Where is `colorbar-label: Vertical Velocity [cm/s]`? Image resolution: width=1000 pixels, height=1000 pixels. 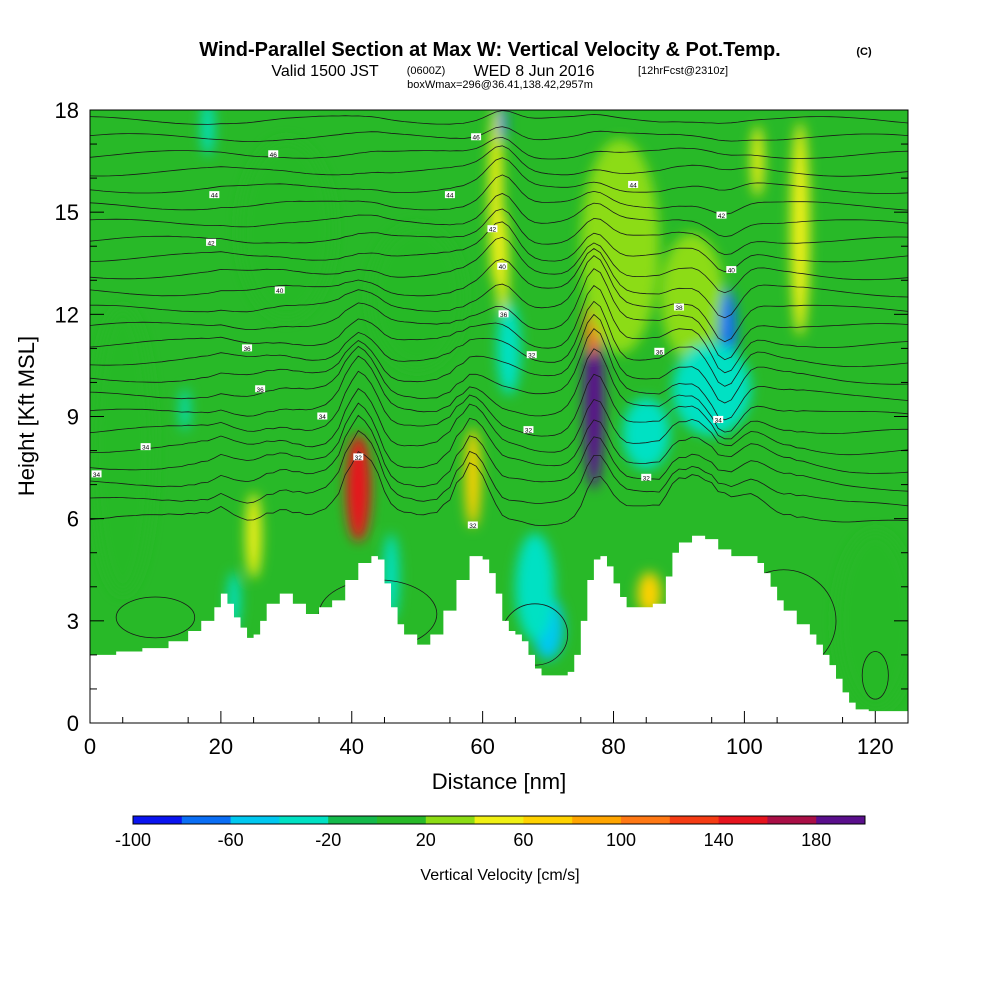
colorbar-label: Vertical Velocity [cm/s] is located at coordinates (499, 875).